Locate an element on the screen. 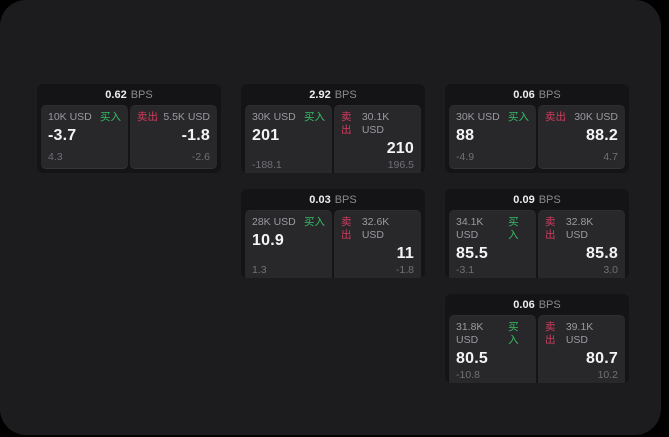 The height and width of the screenshot is (437, 669). buy-pane: 30K USD 买入 88 -4.9 is located at coordinates (492, 137).